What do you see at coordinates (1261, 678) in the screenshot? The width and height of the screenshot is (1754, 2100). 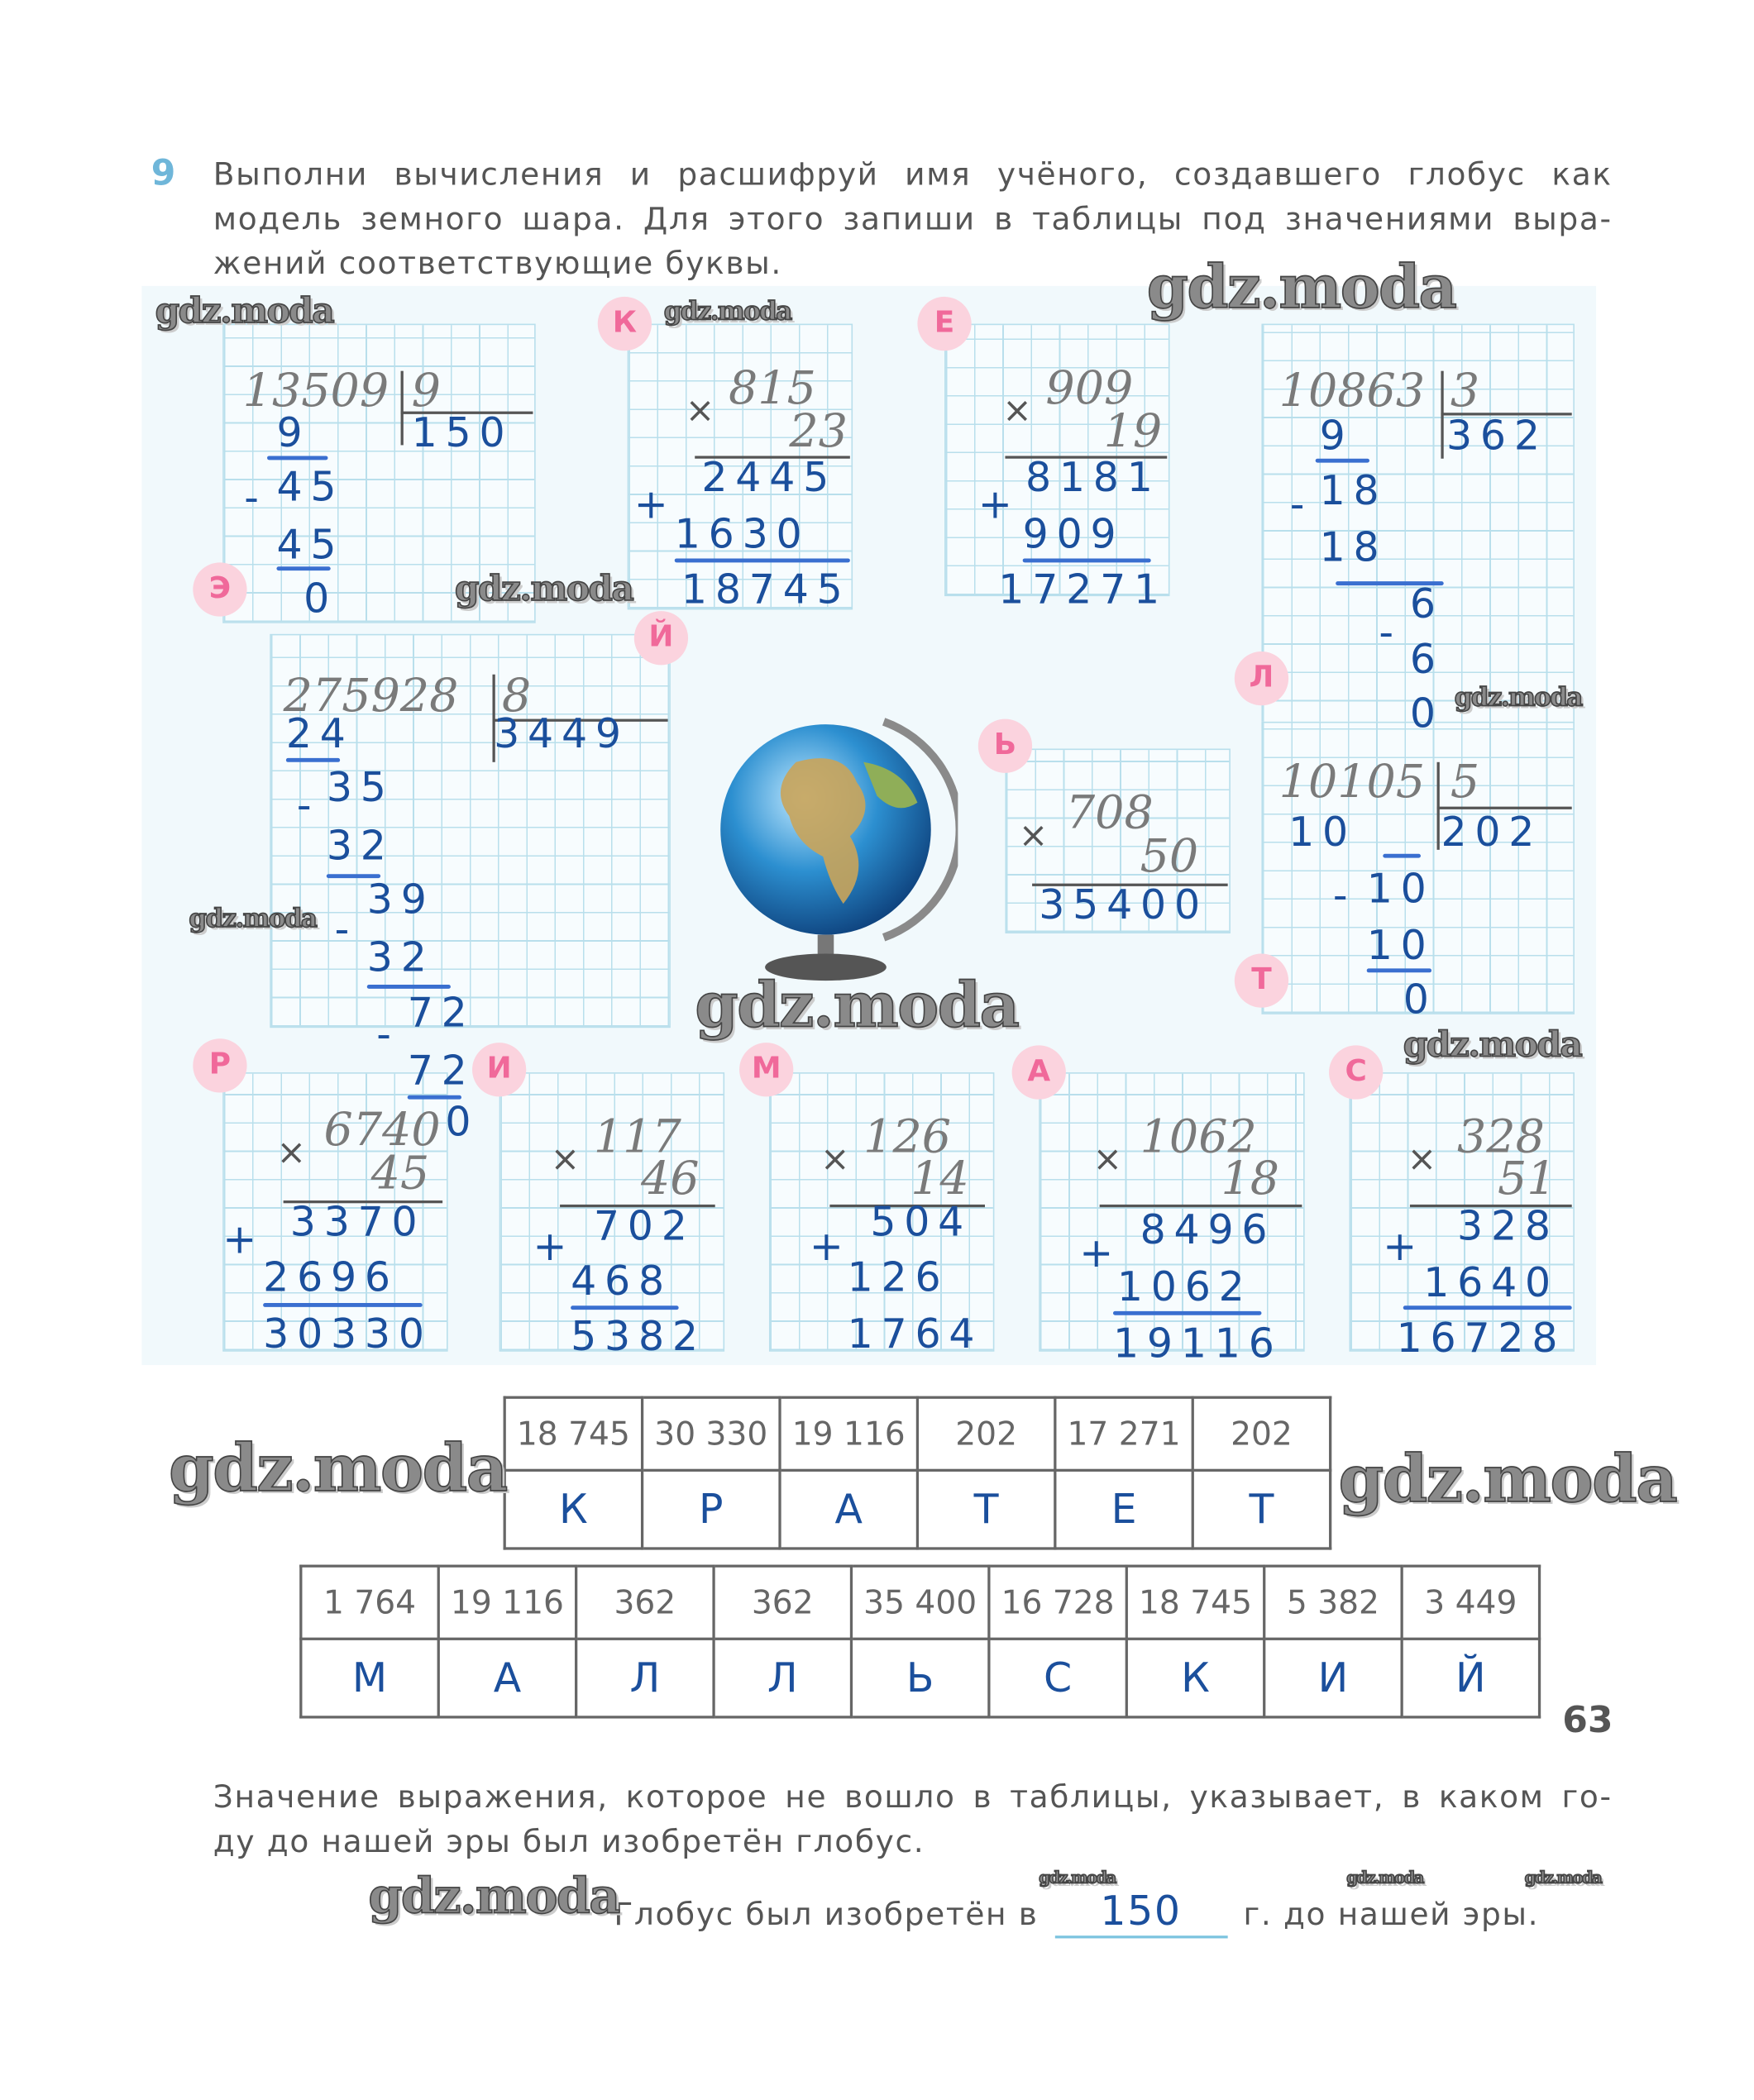 I see `letter-badge: Л` at bounding box center [1261, 678].